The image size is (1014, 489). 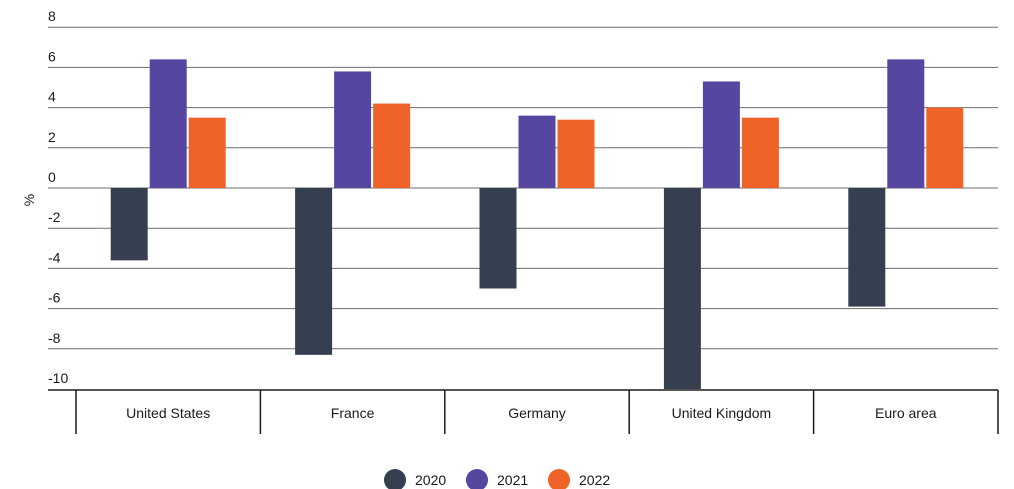 I want to click on legend-label: 2020, so click(x=430, y=480).